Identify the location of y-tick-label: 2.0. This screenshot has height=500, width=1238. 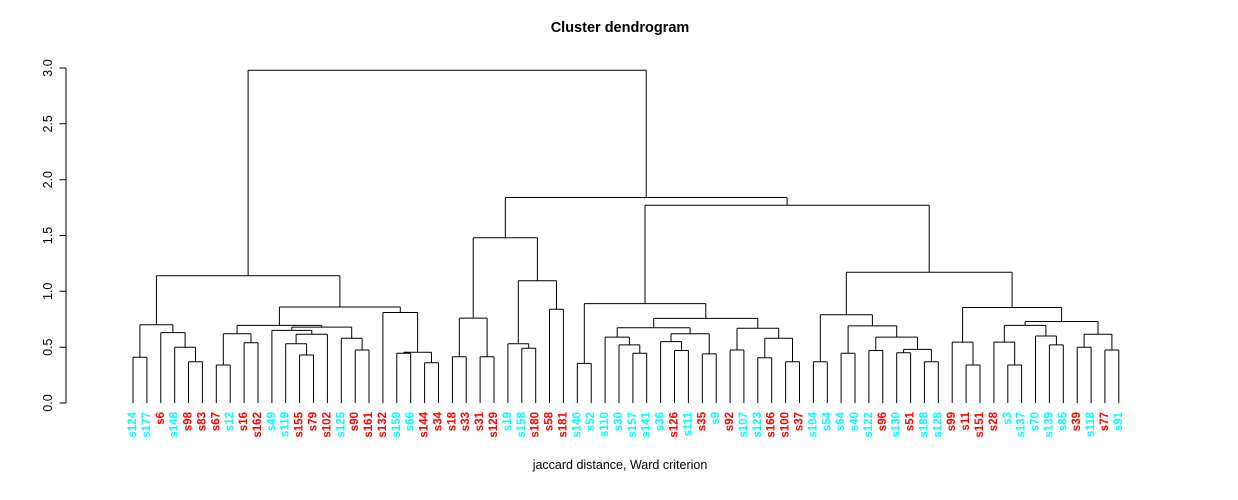
(48, 179).